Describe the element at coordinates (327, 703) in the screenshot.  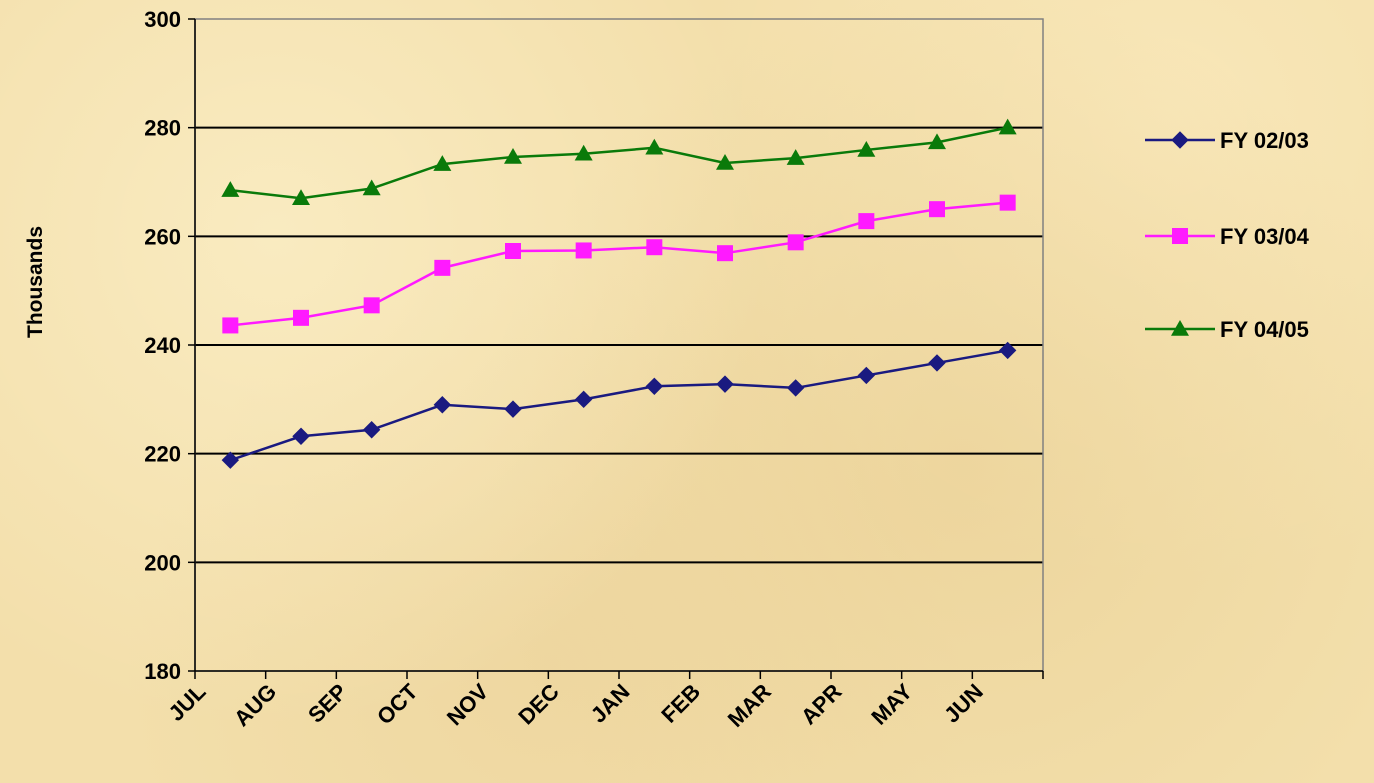
I see `x-tick-label: SEP` at that location.